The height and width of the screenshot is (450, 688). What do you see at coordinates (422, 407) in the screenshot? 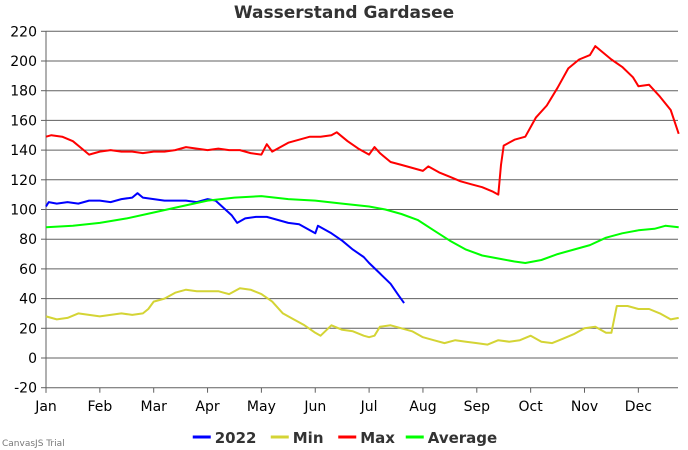
I see `x-tick-label: Aug` at bounding box center [422, 407].